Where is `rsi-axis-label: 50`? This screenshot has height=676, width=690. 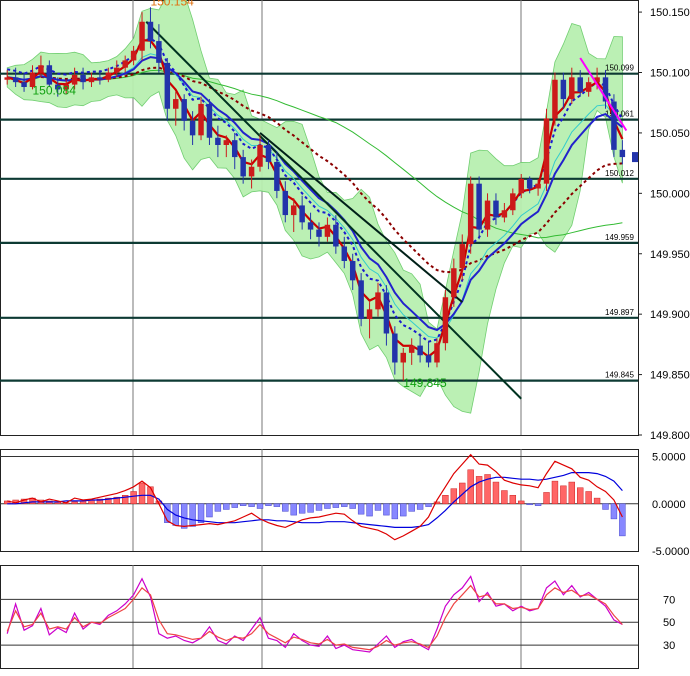
rsi-axis-label: 50 is located at coordinates (669, 623).